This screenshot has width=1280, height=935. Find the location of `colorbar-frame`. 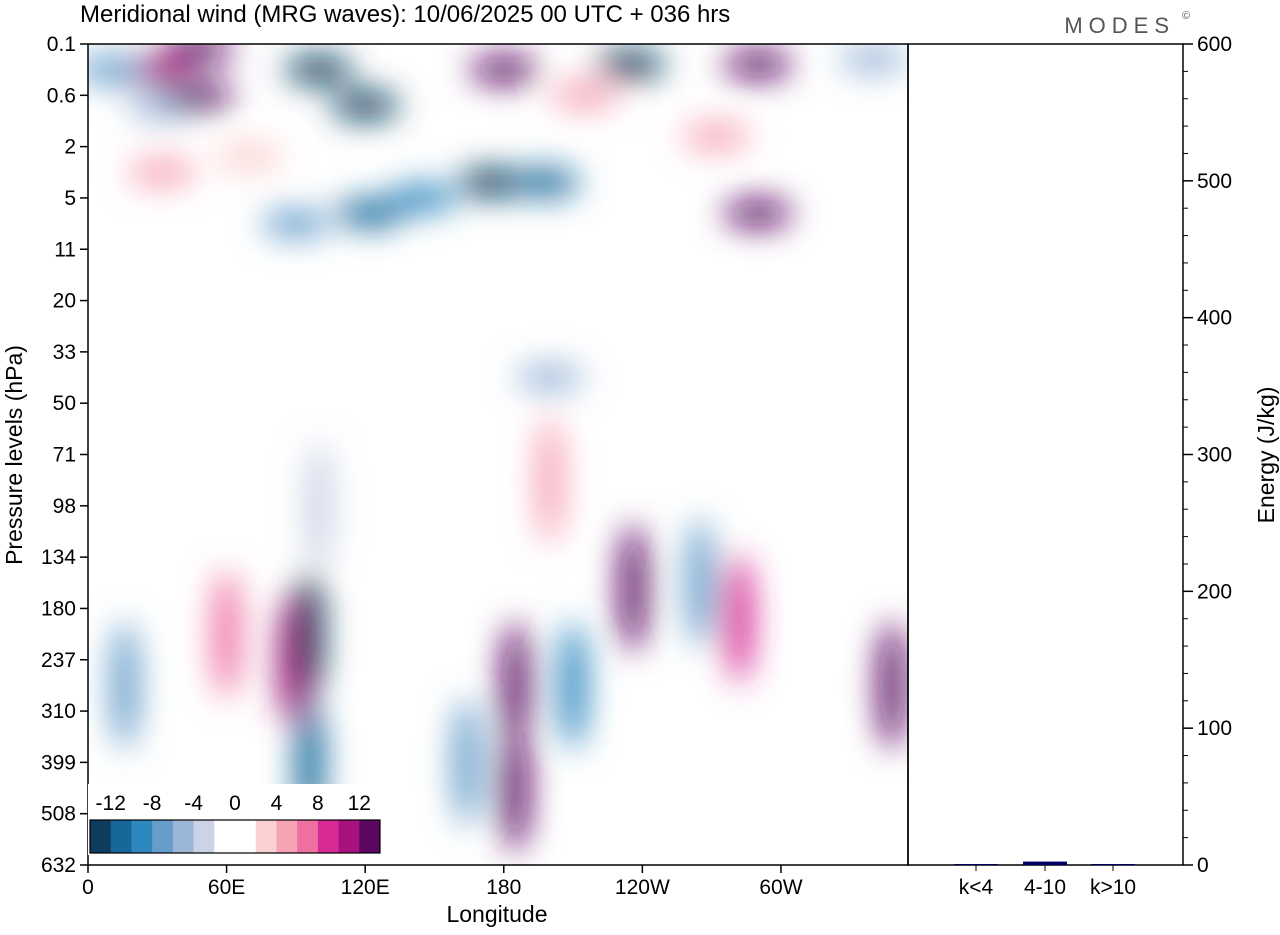

colorbar-frame is located at coordinates (235, 836).